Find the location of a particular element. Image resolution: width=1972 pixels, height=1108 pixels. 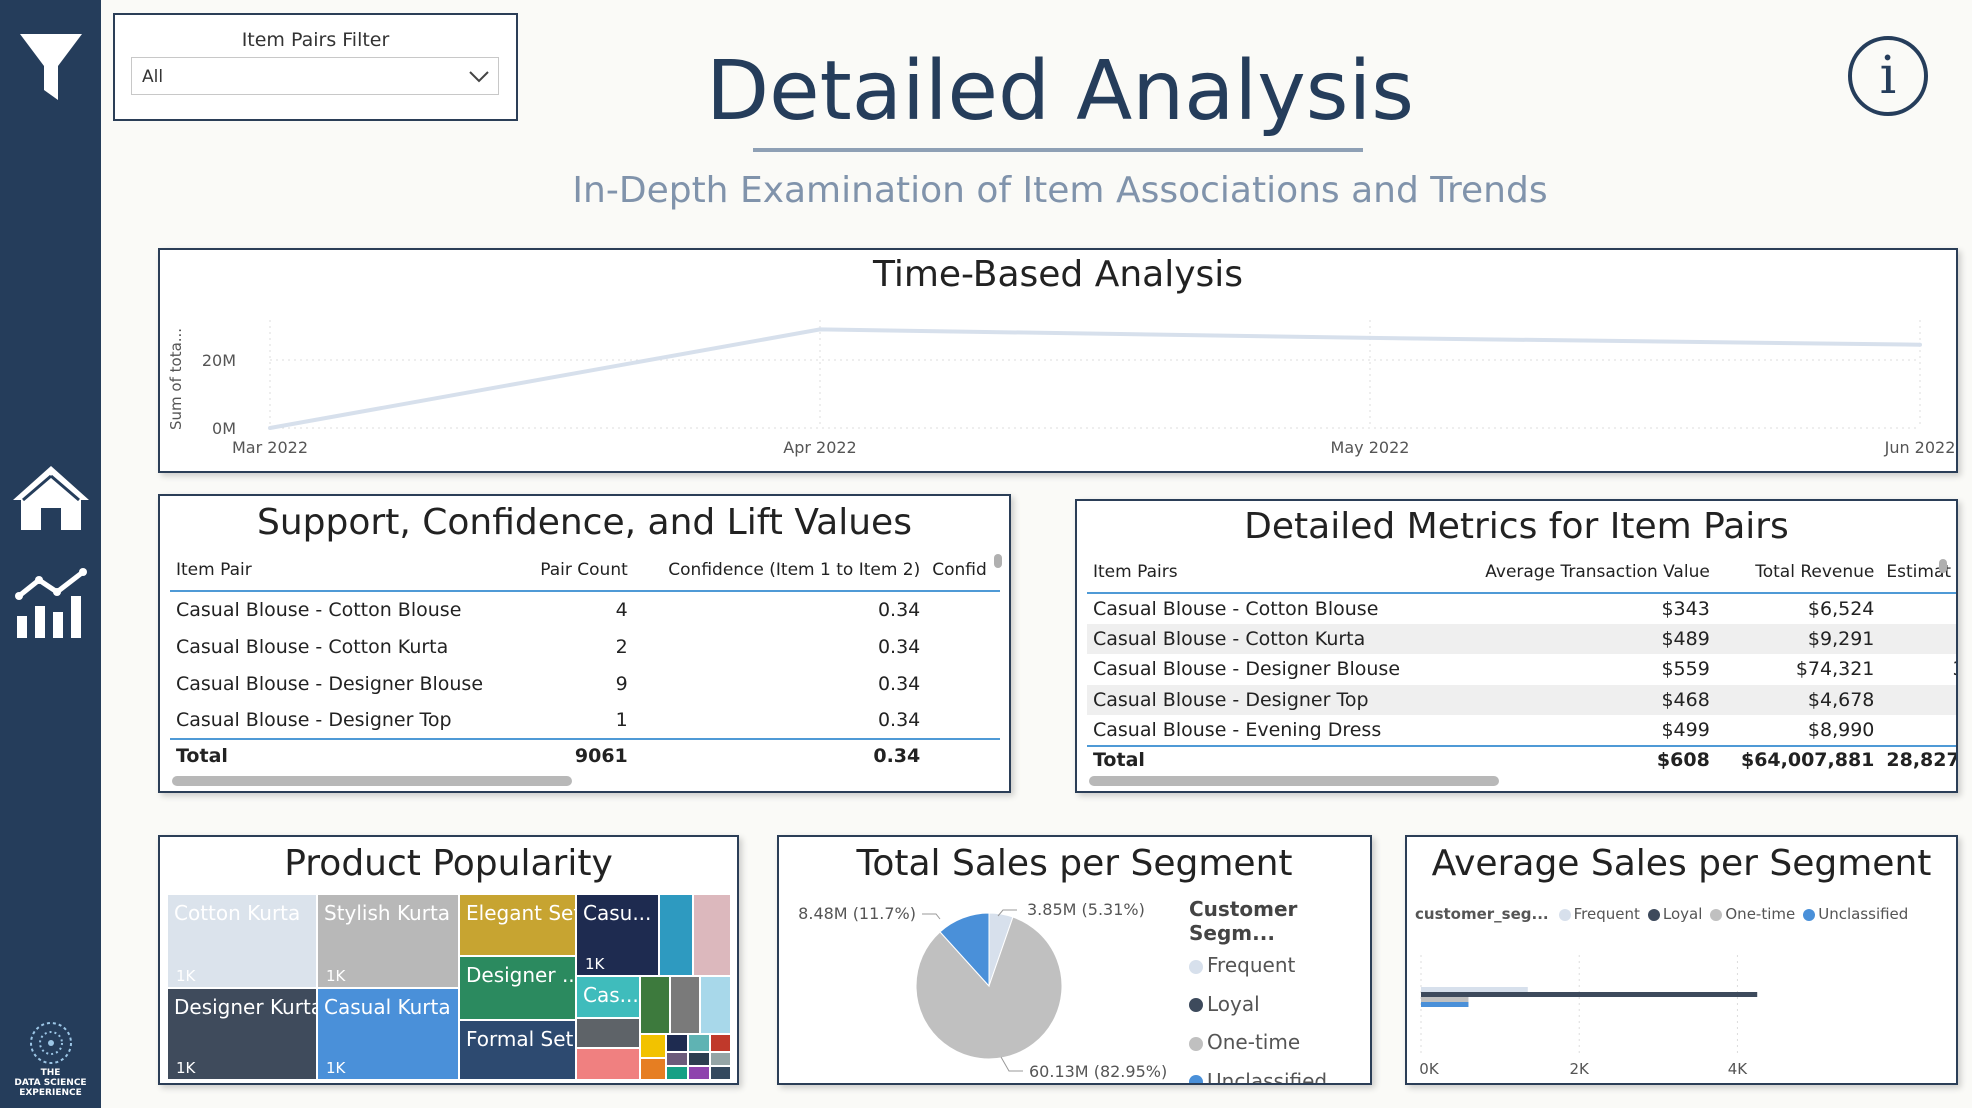

col-avg-transaction: Average Transaction Value is located at coordinates (1582, 572).